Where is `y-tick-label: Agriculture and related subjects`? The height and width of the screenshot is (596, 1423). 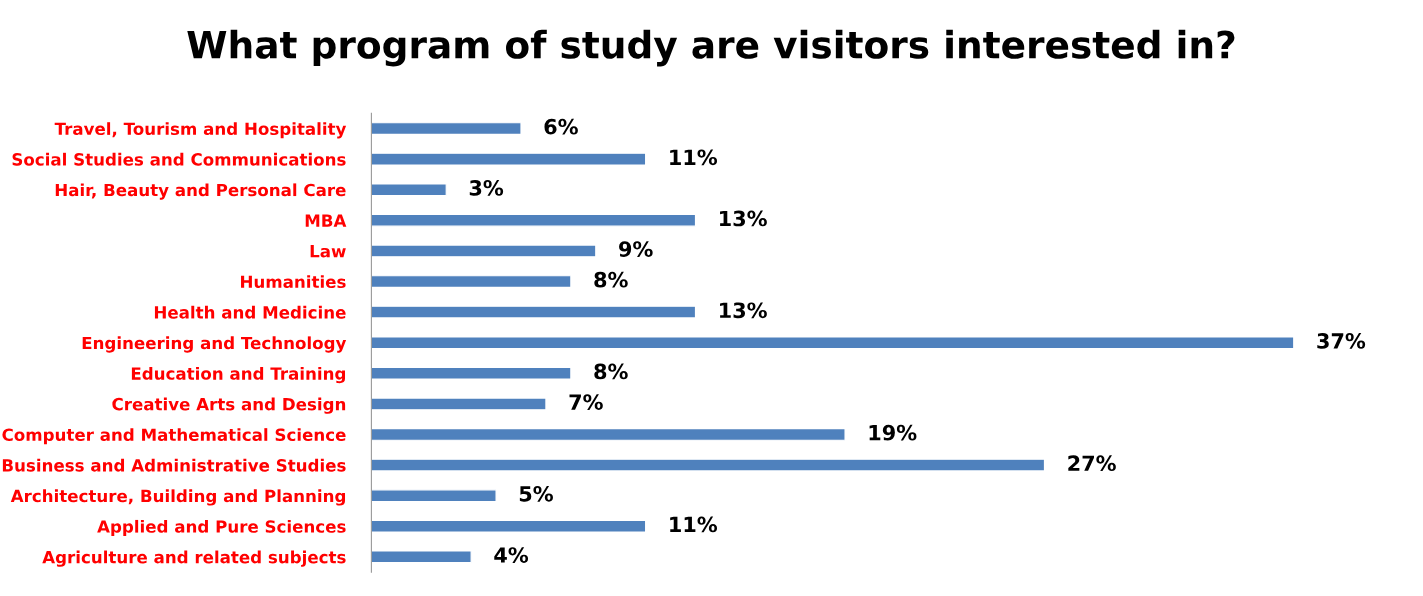 y-tick-label: Agriculture and related subjects is located at coordinates (194, 558).